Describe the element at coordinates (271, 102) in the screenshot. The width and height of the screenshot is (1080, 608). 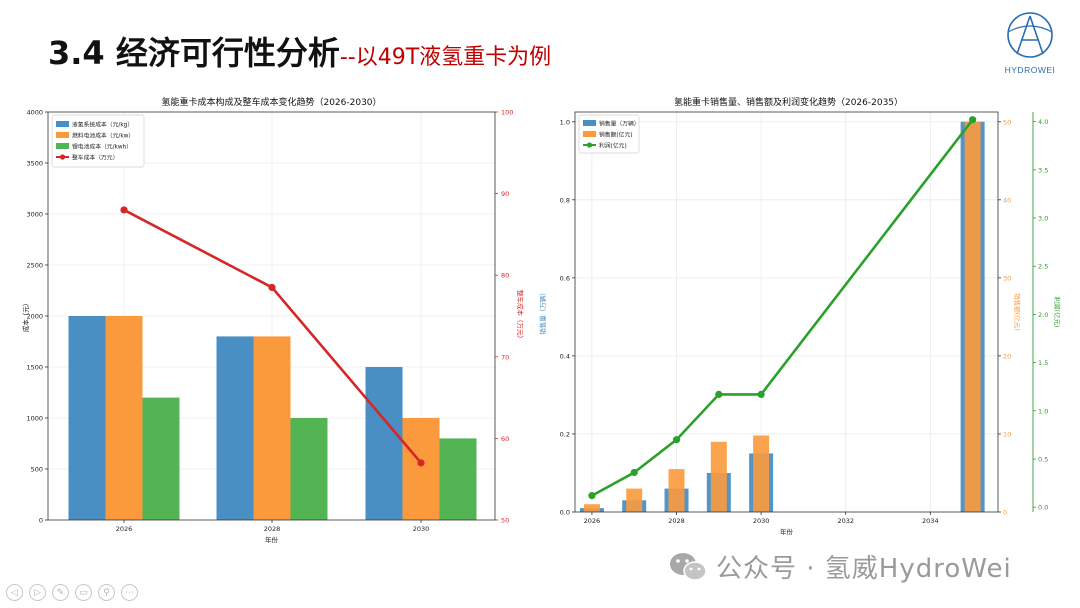
I see `chart-title: 氢能重卡成本构成及整车成本变化趋势（2026-2030）` at that location.